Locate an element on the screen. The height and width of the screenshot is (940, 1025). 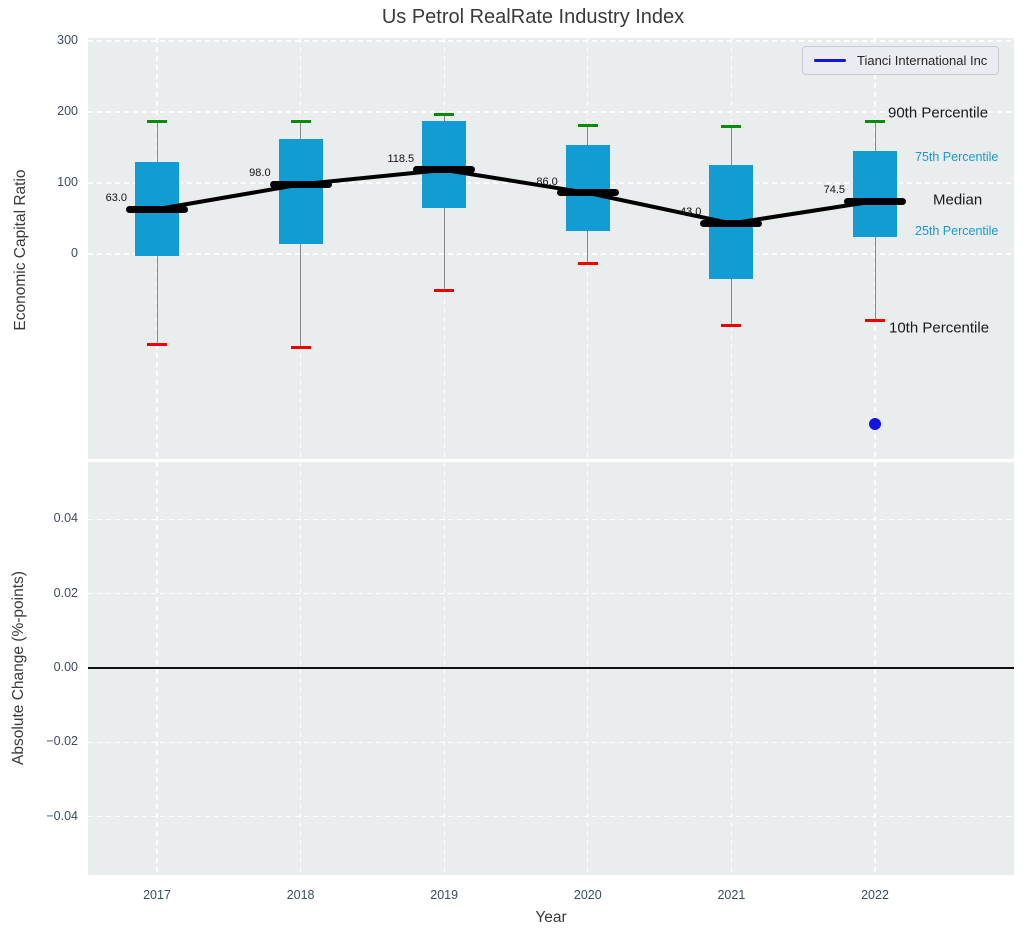
median-value-2021: 43.0 is located at coordinates (690, 212).